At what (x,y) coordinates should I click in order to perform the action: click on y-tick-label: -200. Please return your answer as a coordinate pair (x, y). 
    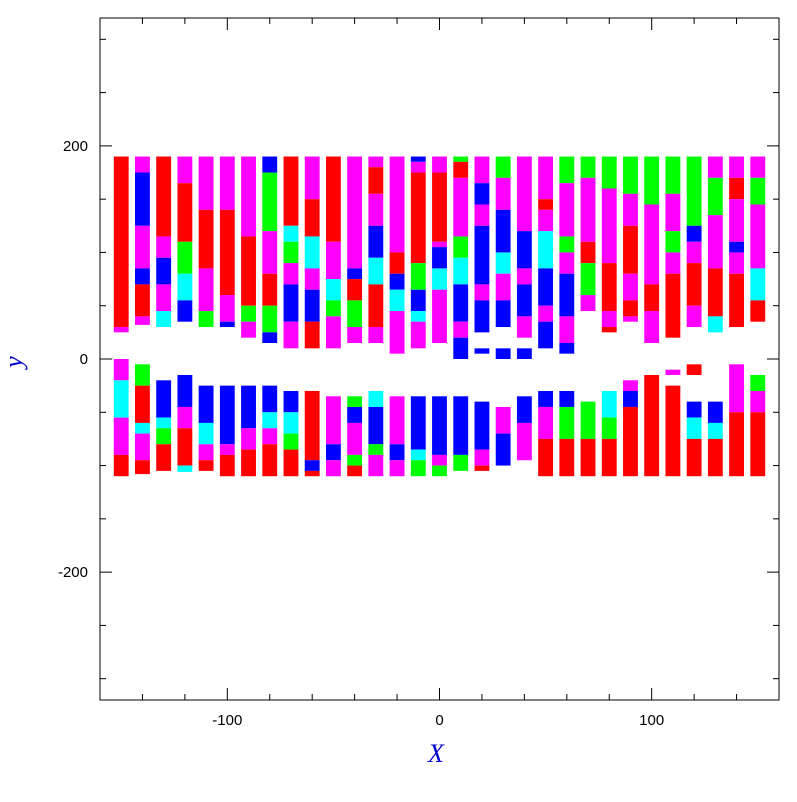
    Looking at the image, I should click on (73, 572).